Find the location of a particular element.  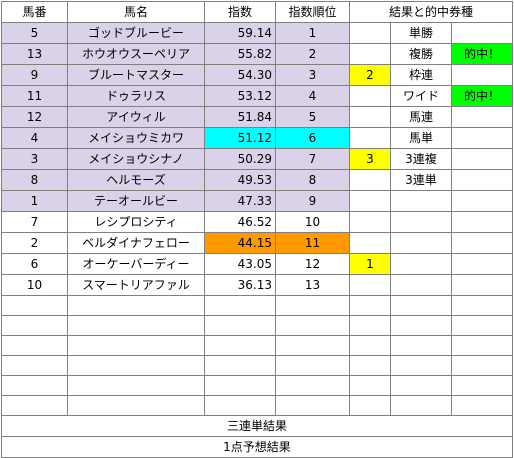

cell-number: 3 is located at coordinates (34, 159).